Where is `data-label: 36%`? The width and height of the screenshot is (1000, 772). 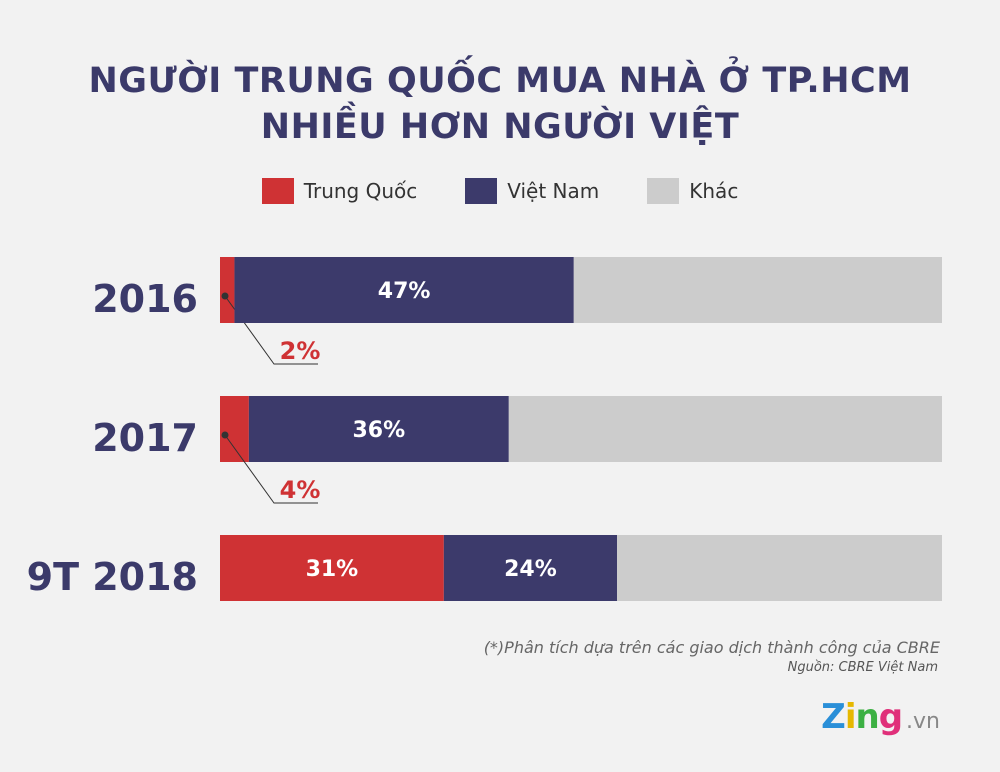 data-label: 36% is located at coordinates (379, 430).